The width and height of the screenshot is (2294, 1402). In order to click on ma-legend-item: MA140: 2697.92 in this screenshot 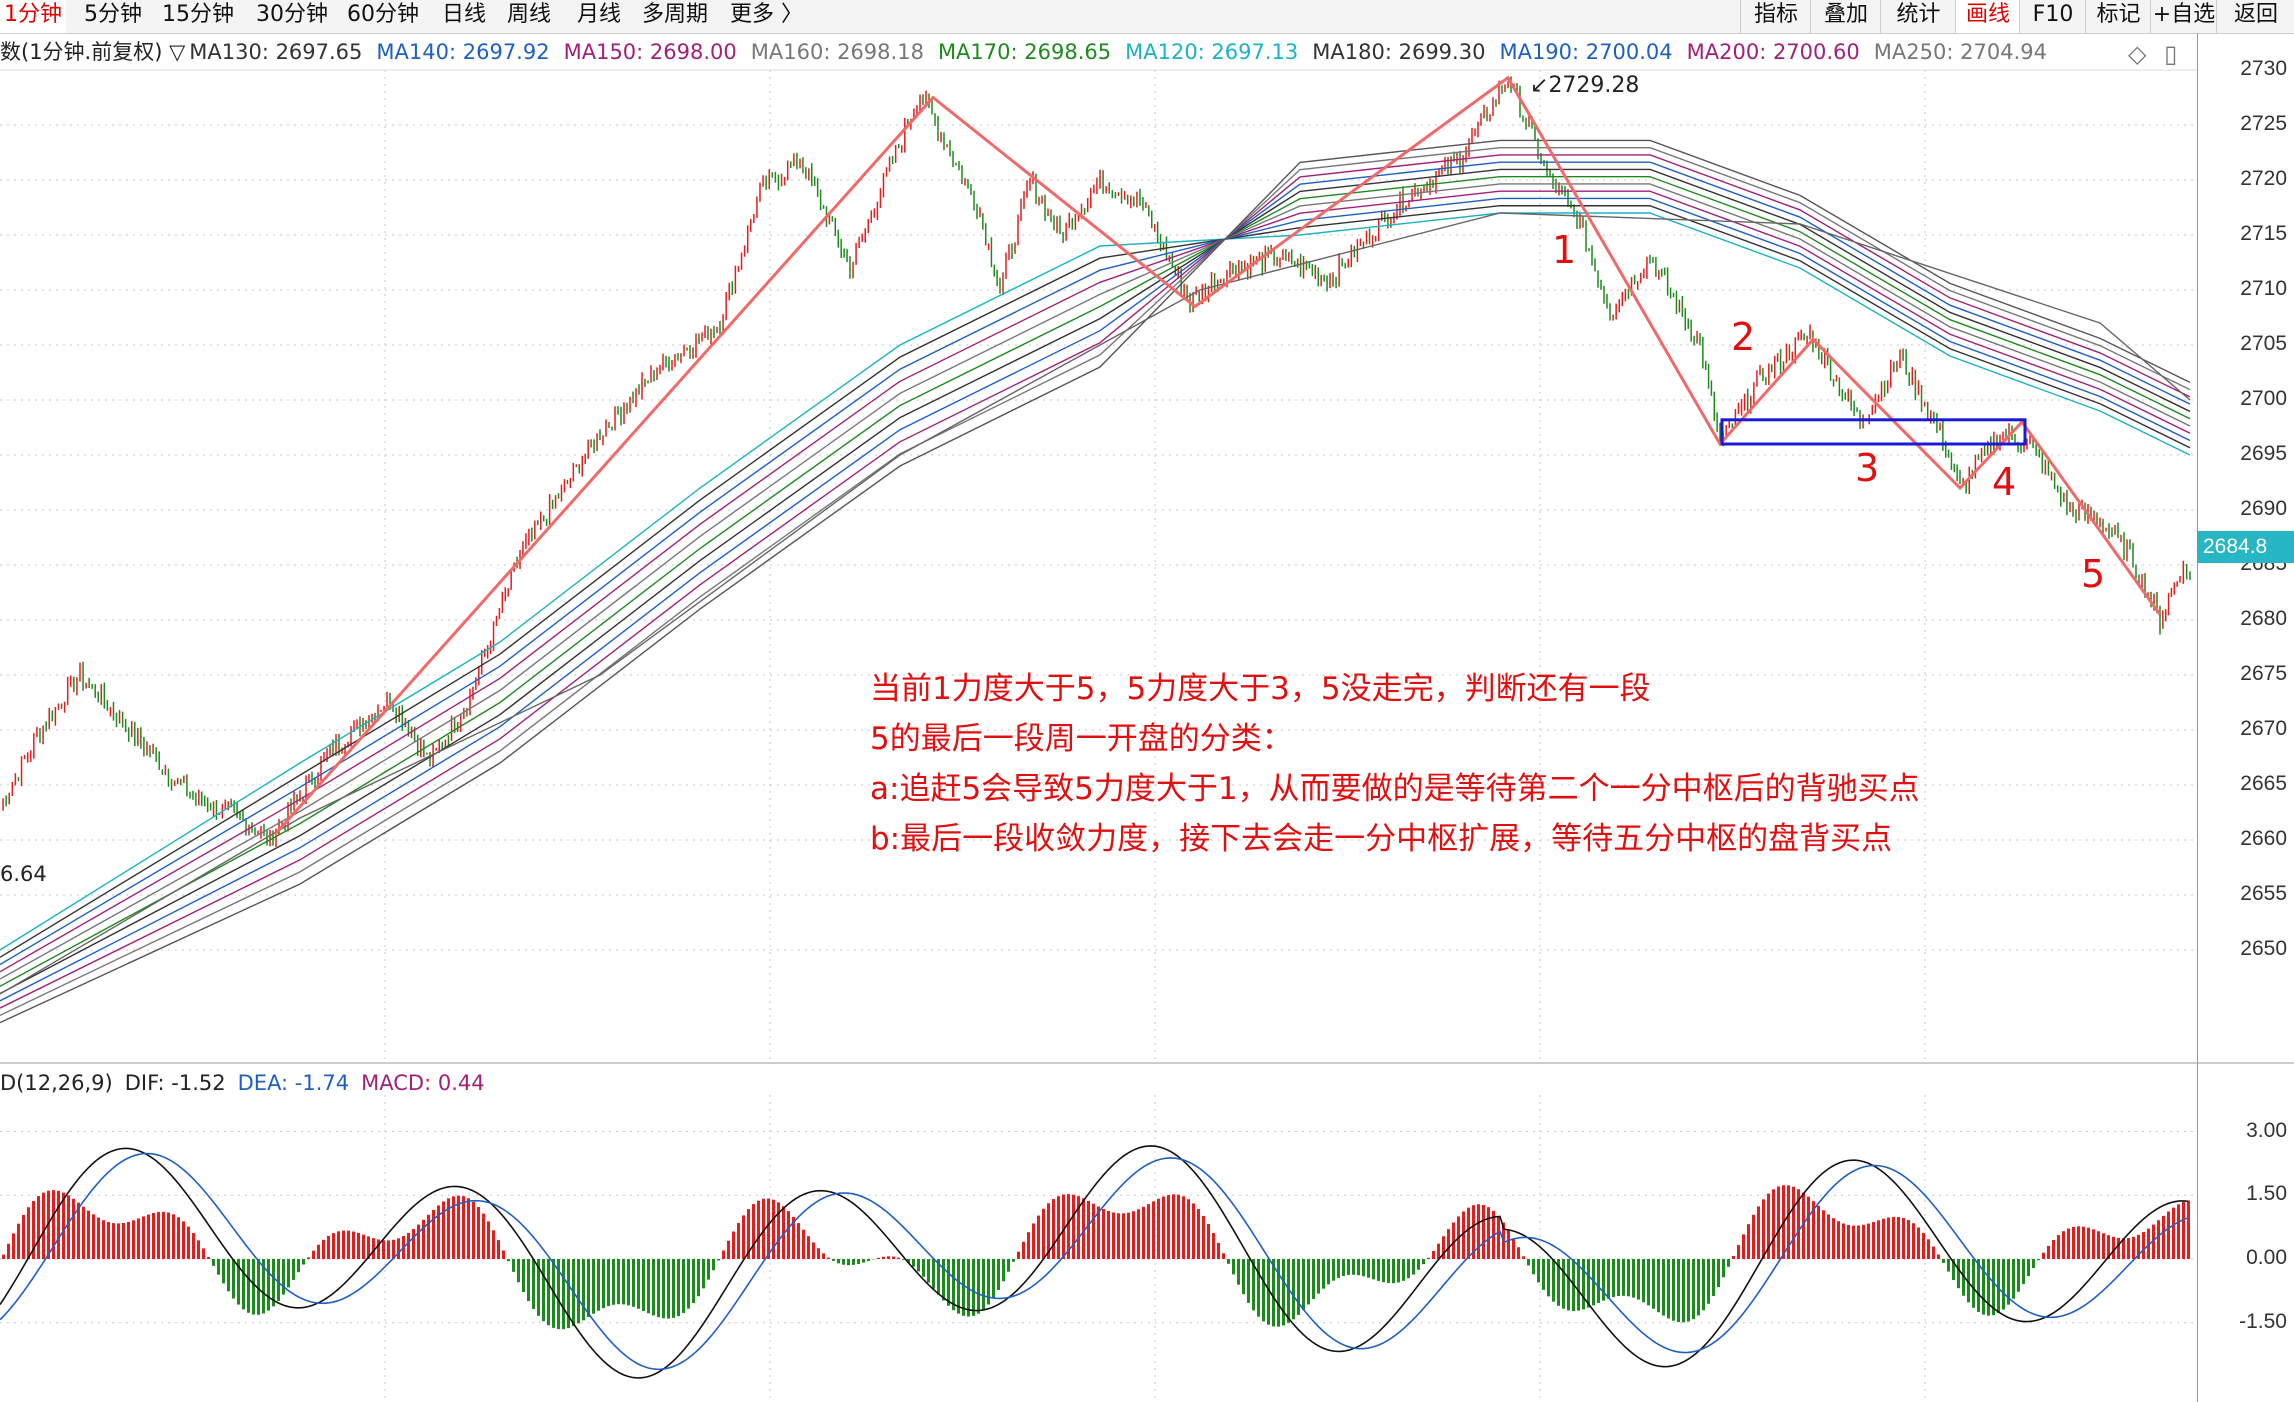, I will do `click(463, 52)`.